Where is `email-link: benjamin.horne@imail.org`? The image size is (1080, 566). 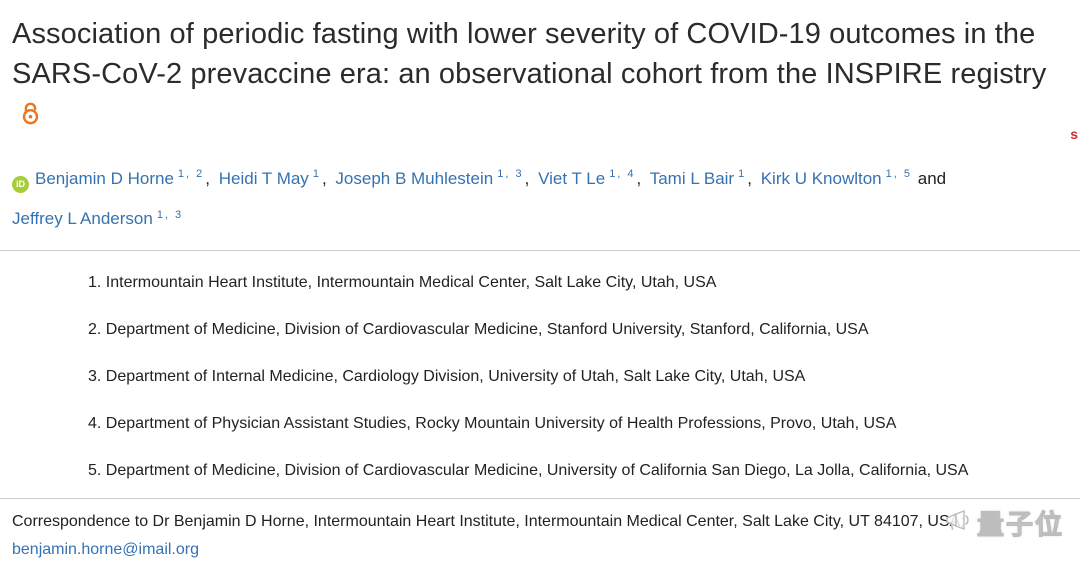
email-link: benjamin.horne@imail.org is located at coordinates (105, 550).